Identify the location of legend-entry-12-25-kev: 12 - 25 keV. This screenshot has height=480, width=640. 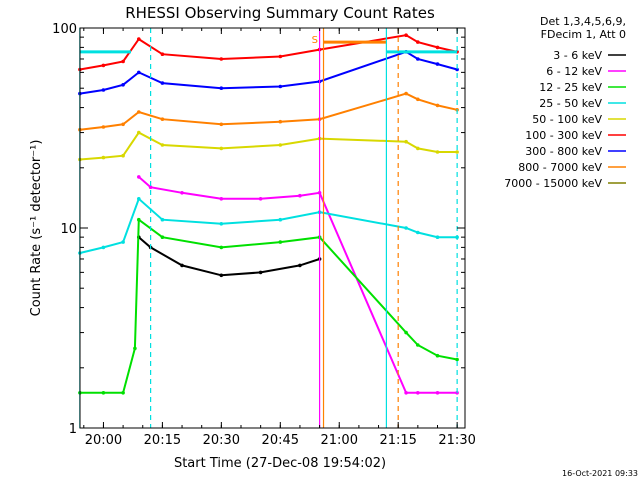
(582, 87).